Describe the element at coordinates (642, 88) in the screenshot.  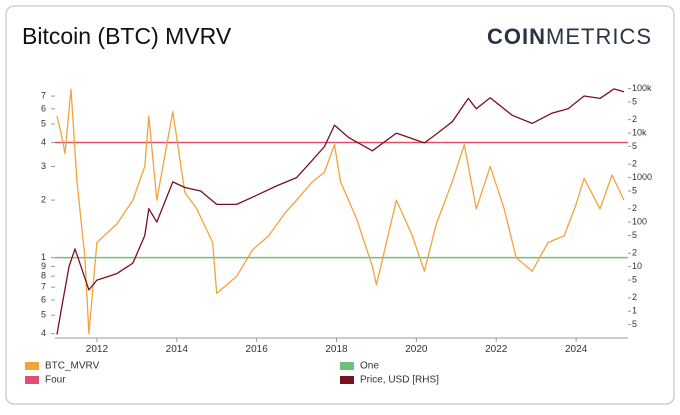
I see `y2-tick-label: 100k` at that location.